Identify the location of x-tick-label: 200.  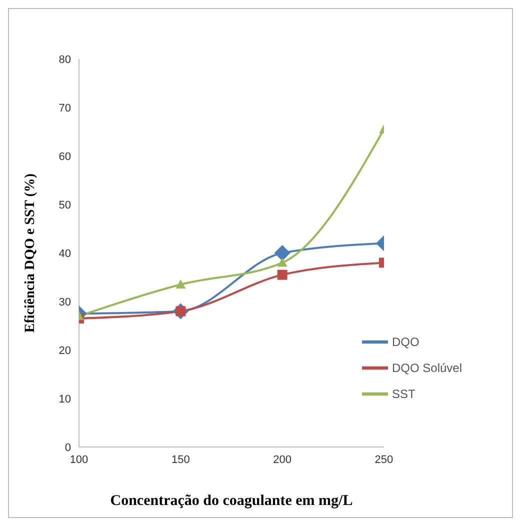
(282, 460).